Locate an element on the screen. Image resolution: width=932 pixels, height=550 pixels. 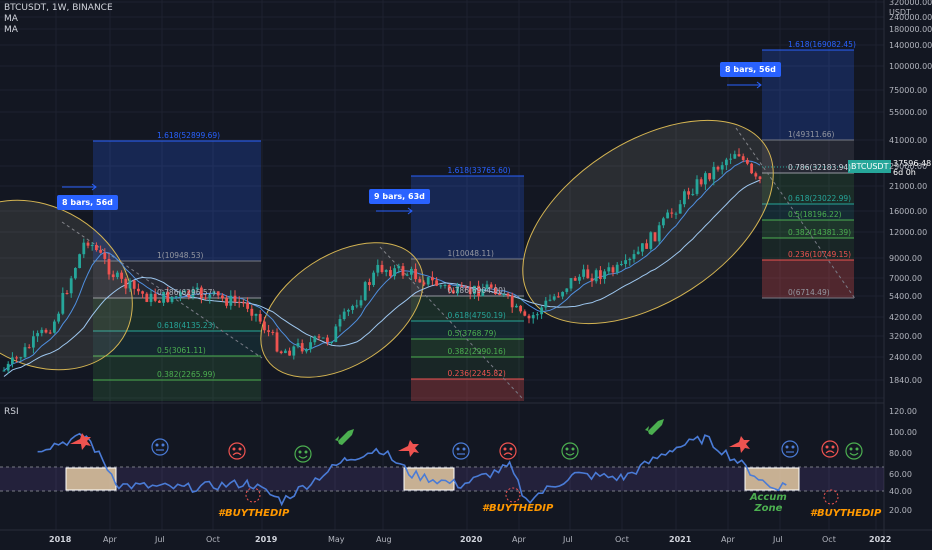
fib-level-label: 1.618(169082.45) is located at coordinates (822, 44).